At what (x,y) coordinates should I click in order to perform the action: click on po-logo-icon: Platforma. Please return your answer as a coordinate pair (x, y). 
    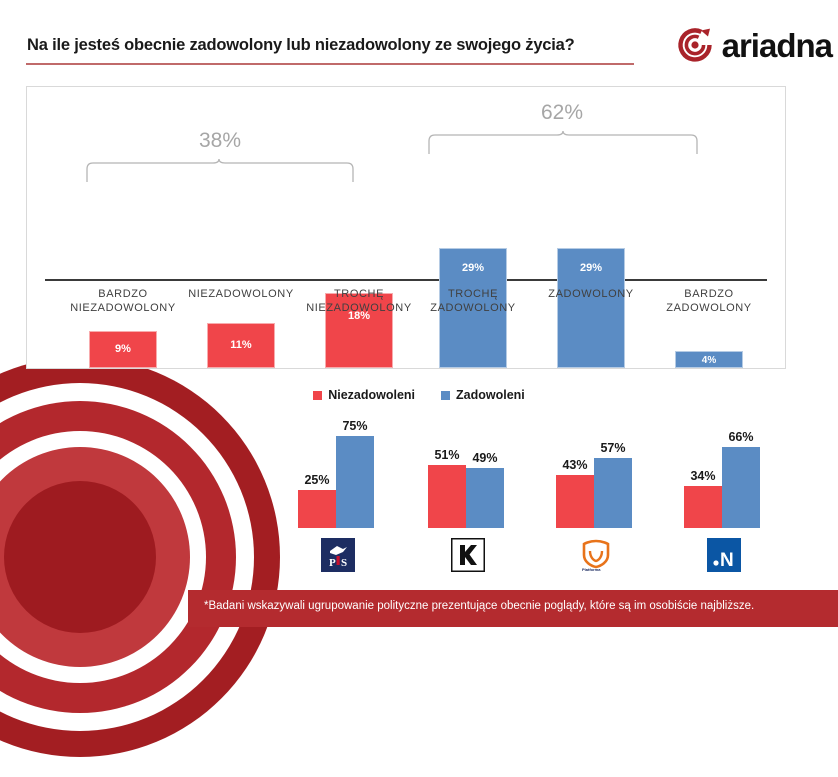
    Looking at the image, I should click on (596, 555).